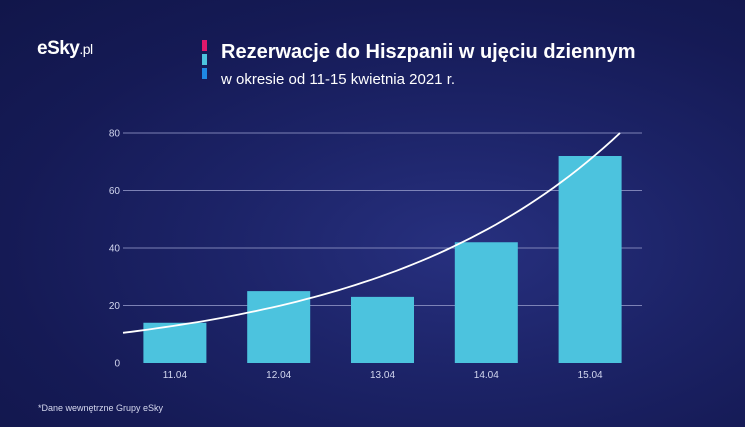  What do you see at coordinates (204, 45) in the screenshot?
I see `accent-bar-pink` at bounding box center [204, 45].